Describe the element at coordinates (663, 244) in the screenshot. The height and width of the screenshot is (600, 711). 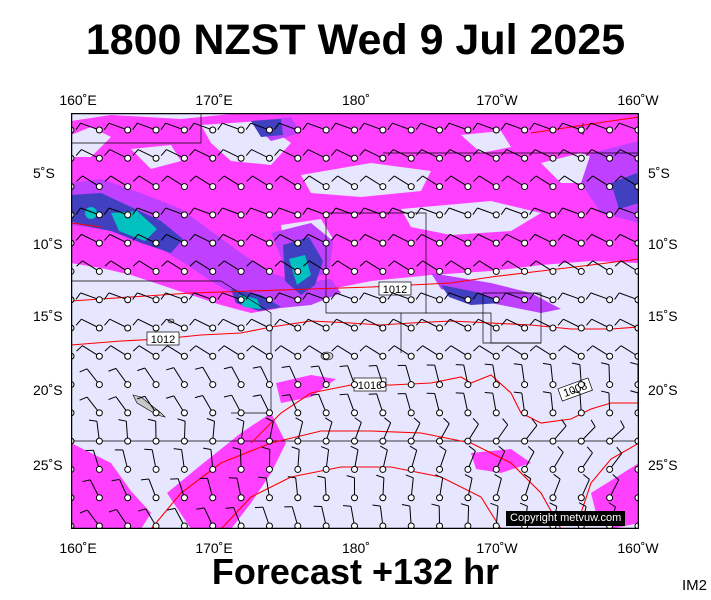
I see `lat-label-right-2: 10˚S` at that location.